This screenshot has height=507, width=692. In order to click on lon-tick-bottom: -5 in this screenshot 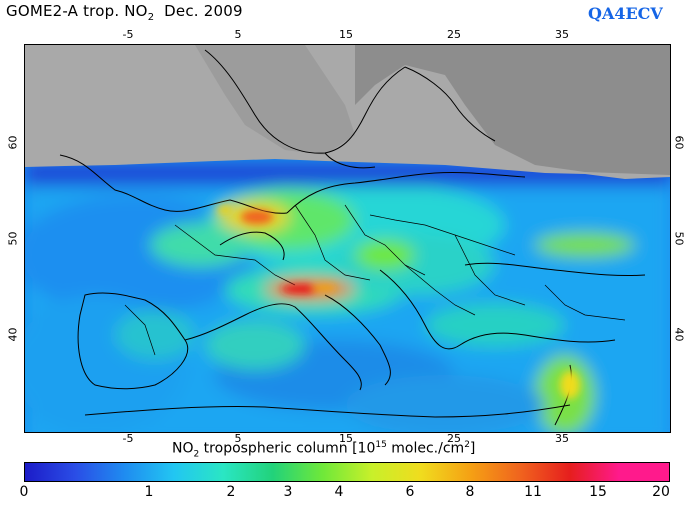, I will do `click(128, 438)`.